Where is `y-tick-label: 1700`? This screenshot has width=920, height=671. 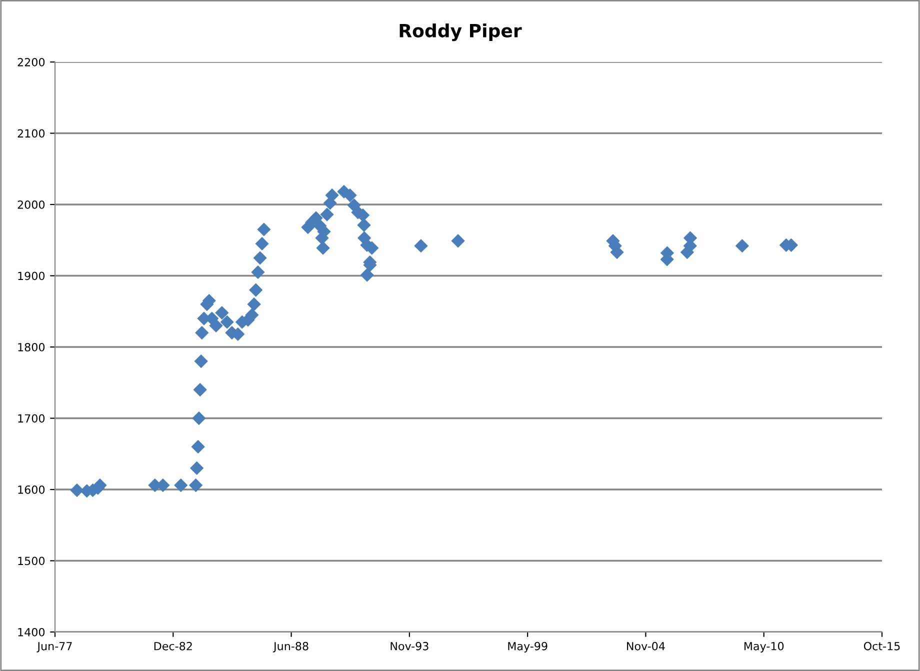
y-tick-label: 1700 is located at coordinates (31, 418).